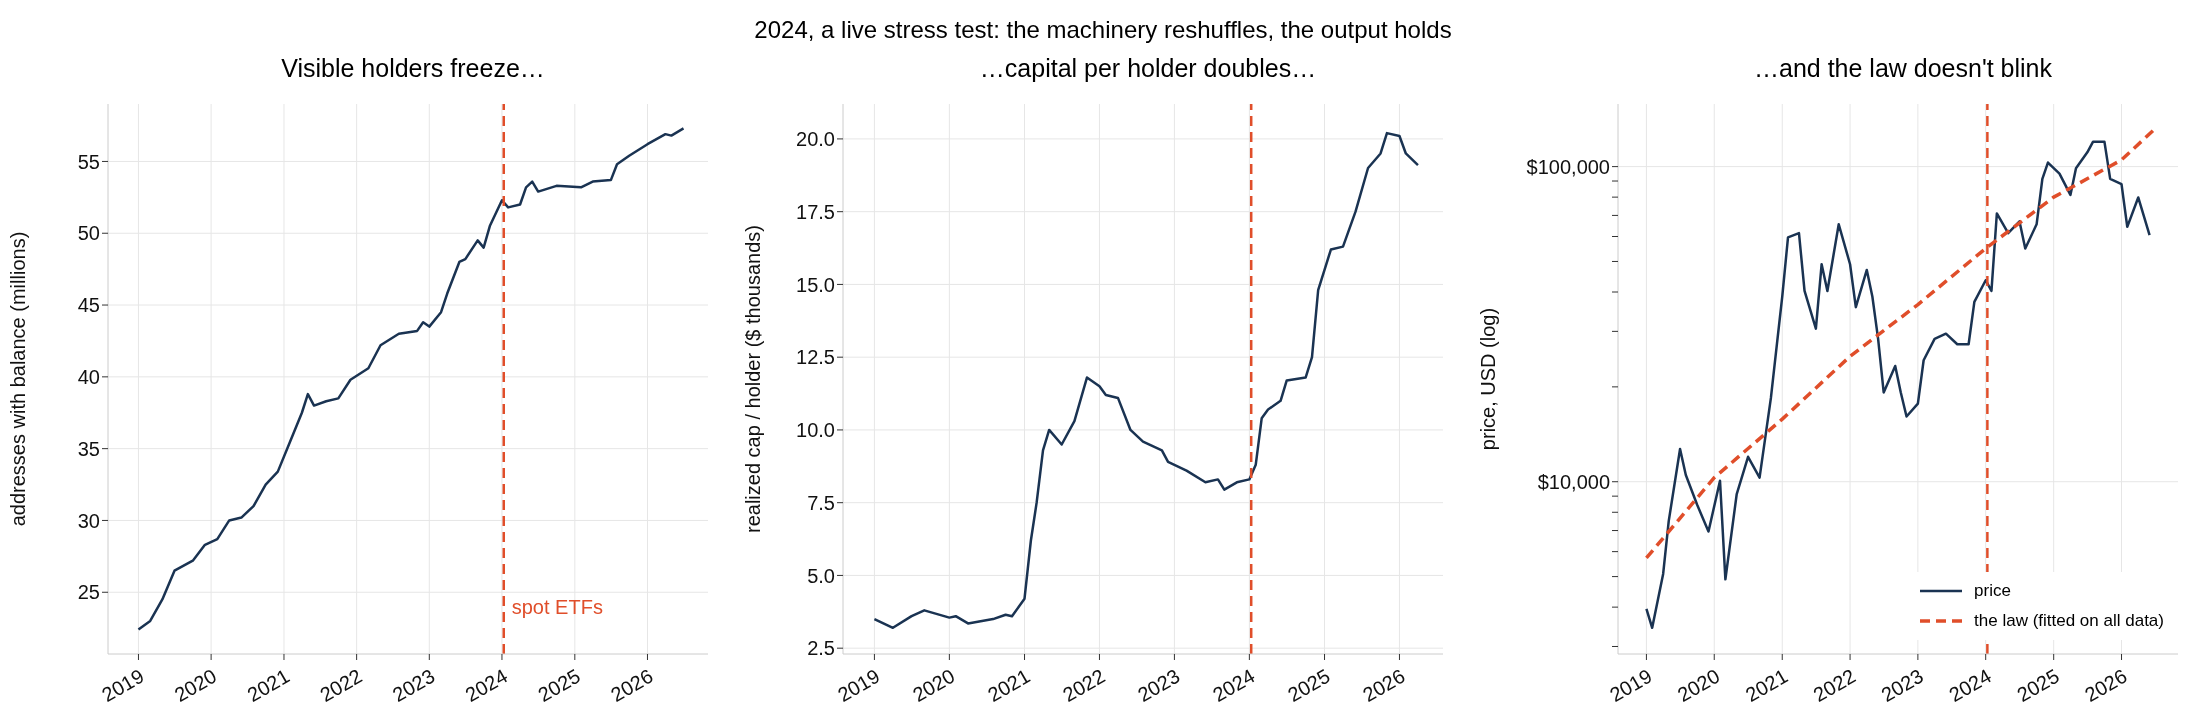 The width and height of the screenshot is (2208, 721). Describe the element at coordinates (1903, 69) in the screenshot. I see `chart-title: …and the law doesn't blink` at that location.